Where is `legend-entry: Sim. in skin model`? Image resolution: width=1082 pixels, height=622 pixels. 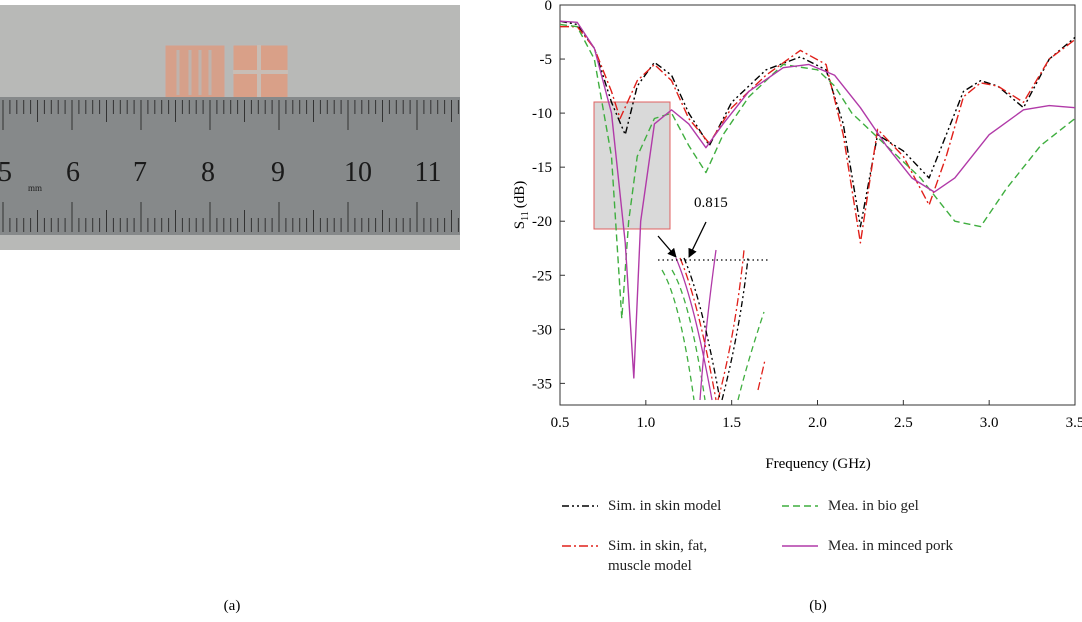 legend-entry: Sim. in skin model is located at coordinates (649, 506).